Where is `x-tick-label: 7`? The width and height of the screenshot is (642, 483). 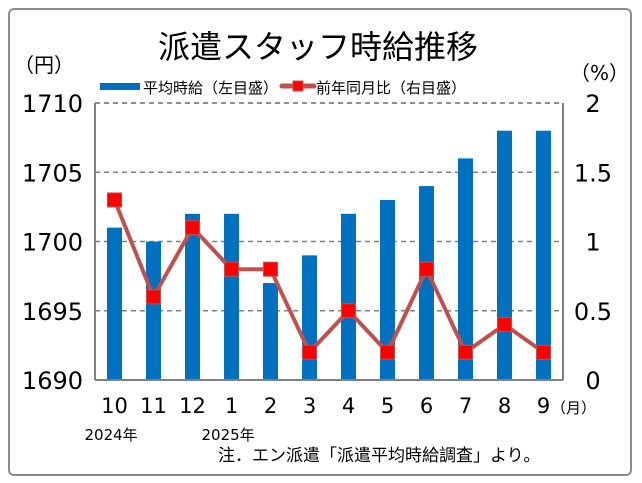 x-tick-label: 7 is located at coordinates (465, 406).